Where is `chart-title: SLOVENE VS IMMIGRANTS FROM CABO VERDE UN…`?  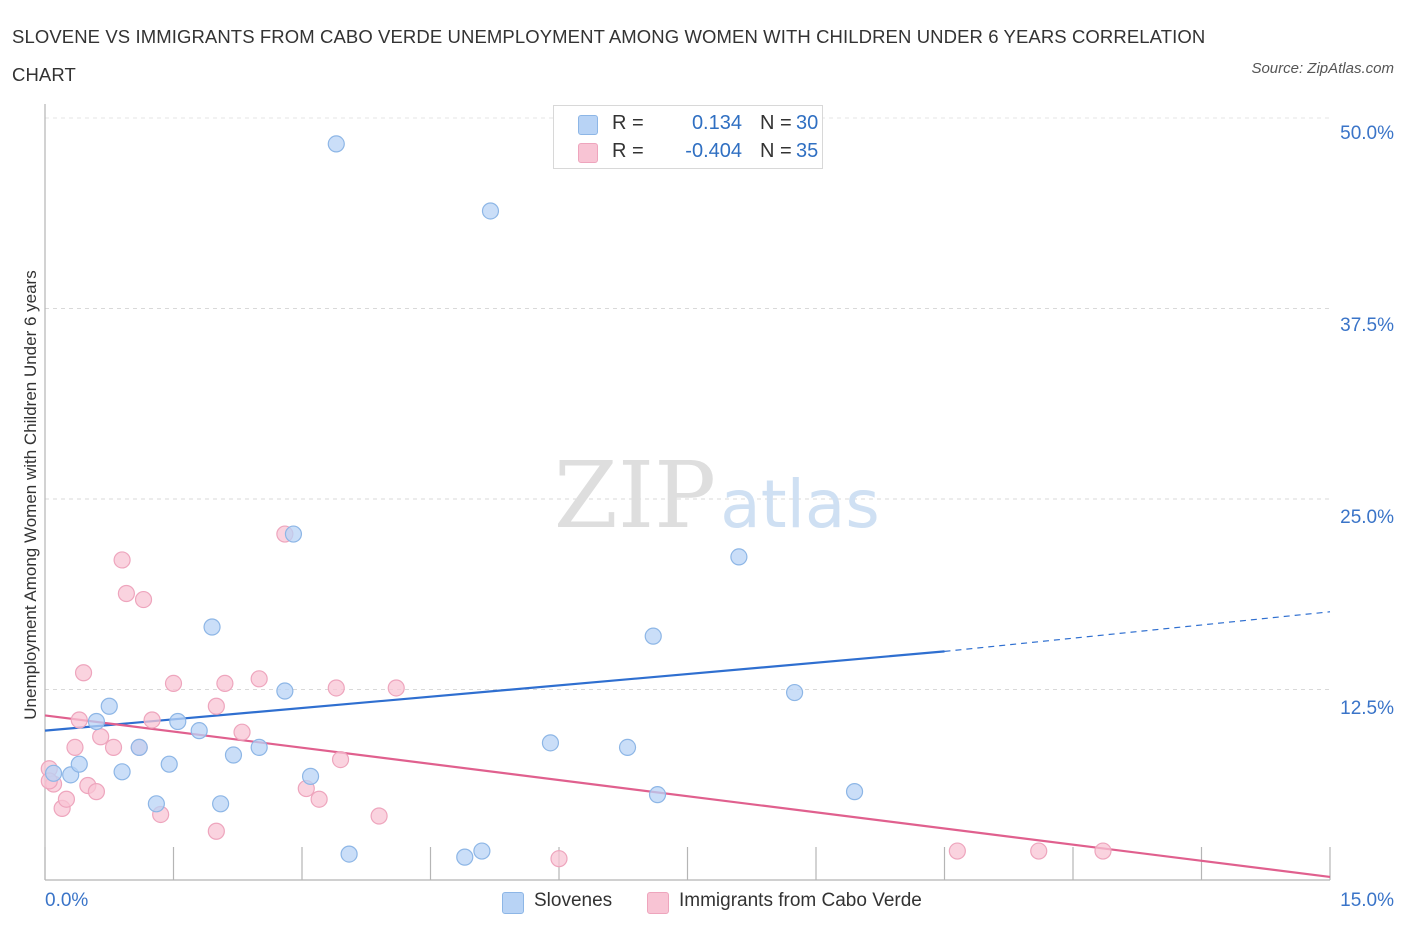 chart-title: SLOVENE VS IMMIGRANTS FROM CABO VERDE UN… is located at coordinates (609, 55).